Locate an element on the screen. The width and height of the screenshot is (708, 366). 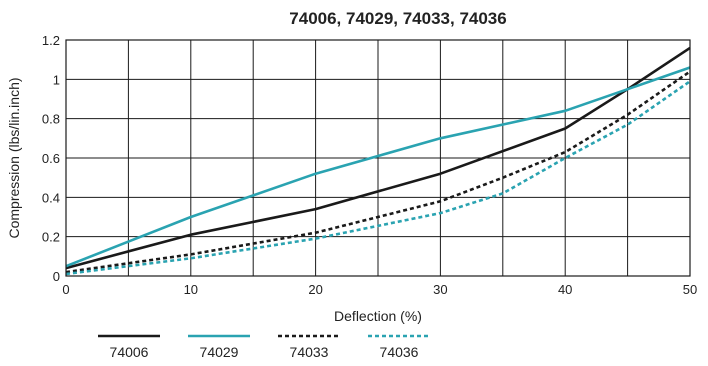
x-tick-label: 0 is located at coordinates (65, 289).